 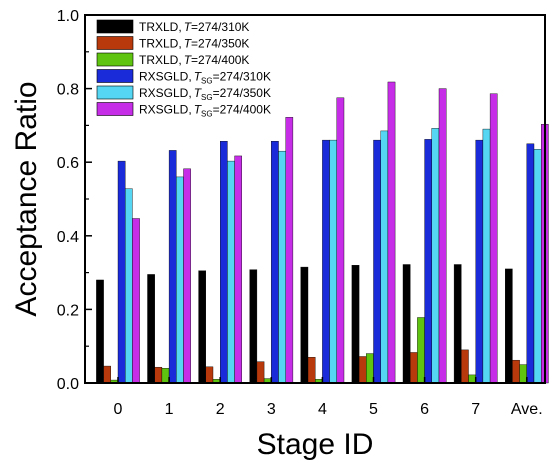 I want to click on y-tick-label: 0.4, so click(x=68, y=237).